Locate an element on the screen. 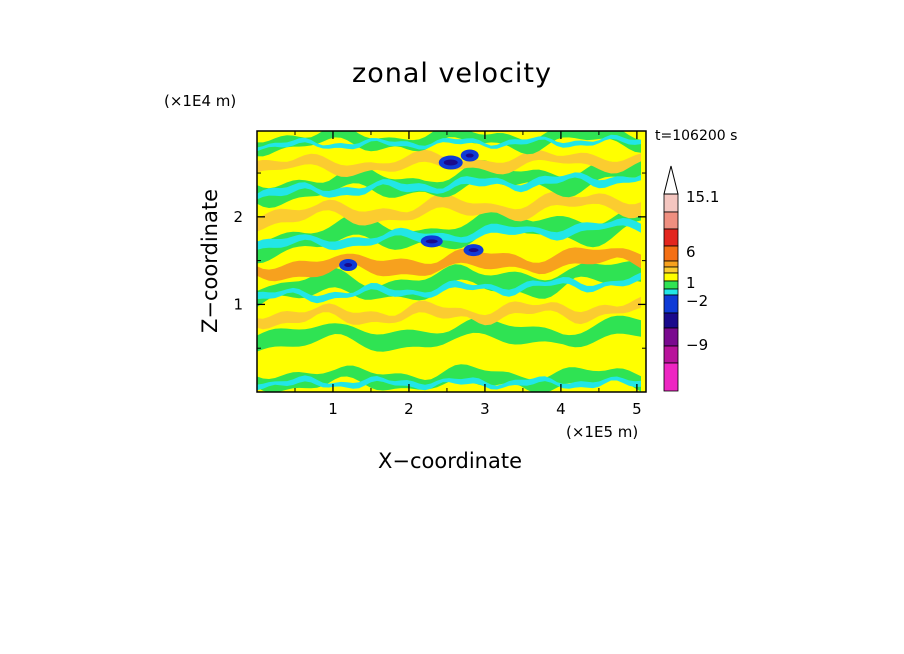  colorbar-label: −2 is located at coordinates (697, 301).